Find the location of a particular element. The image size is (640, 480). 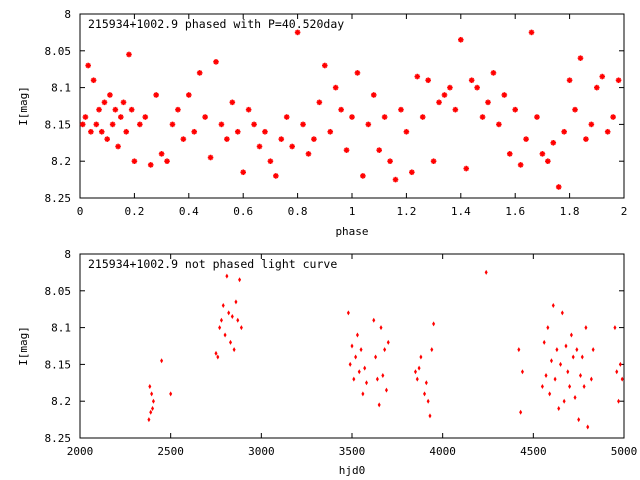

y-tick-label: 8.25 is located at coordinates (58, 438).